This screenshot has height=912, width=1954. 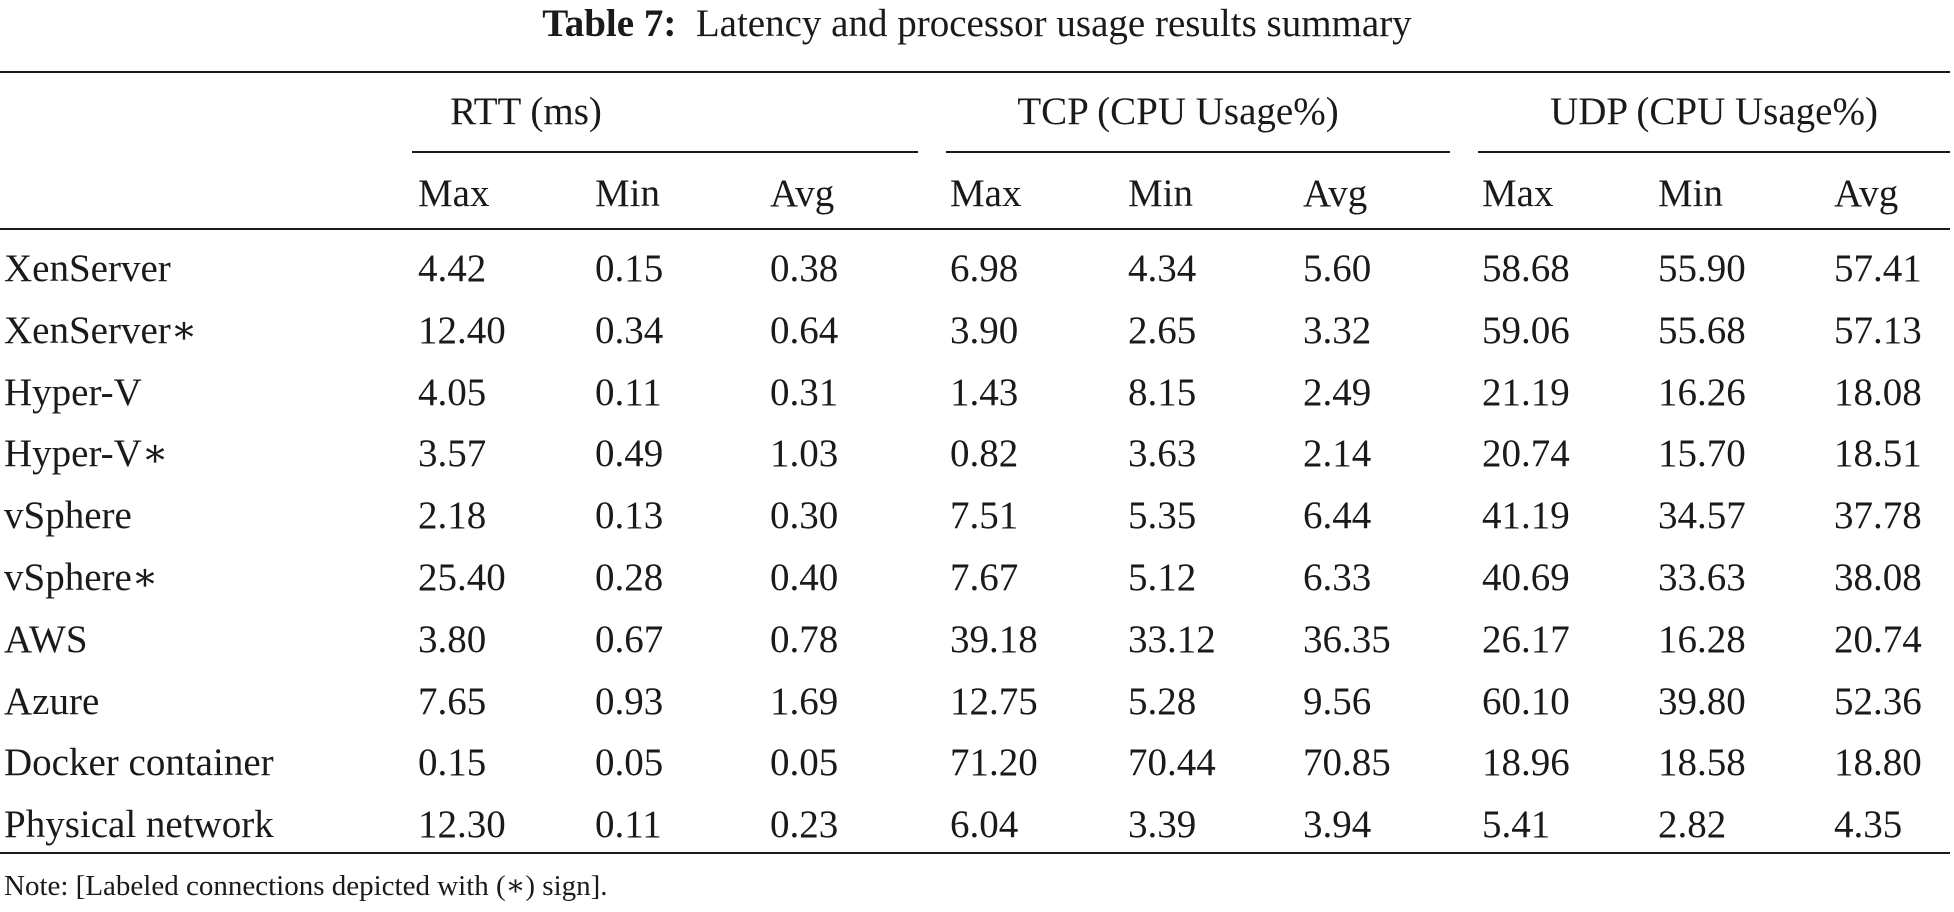 I want to click on group-header-2: TCP (CPU Usage%), so click(x=1178, y=111).